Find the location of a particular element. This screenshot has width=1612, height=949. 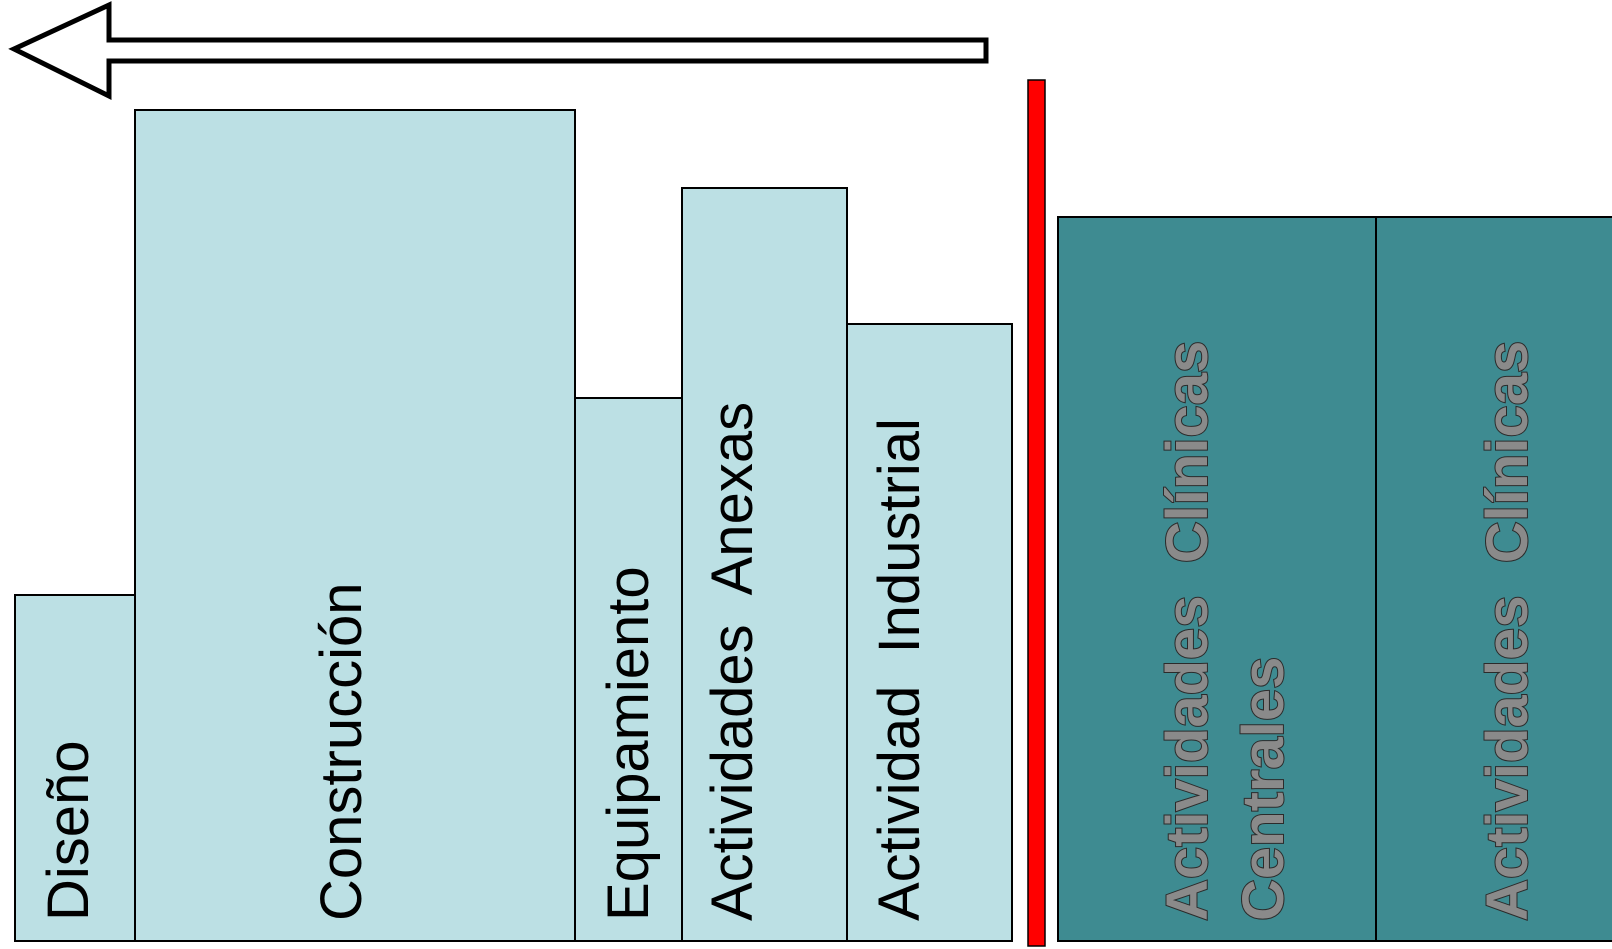

label-clinicas-centrales-line2: Centrales is located at coordinates (1263, 789).